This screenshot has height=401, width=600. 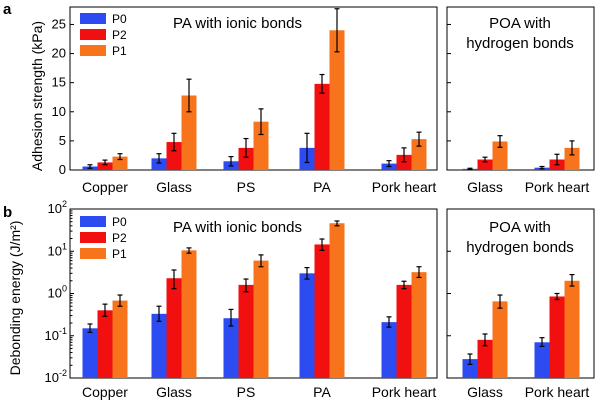 I want to click on panel-a-right-title-line1: POA with, so click(x=520, y=23).